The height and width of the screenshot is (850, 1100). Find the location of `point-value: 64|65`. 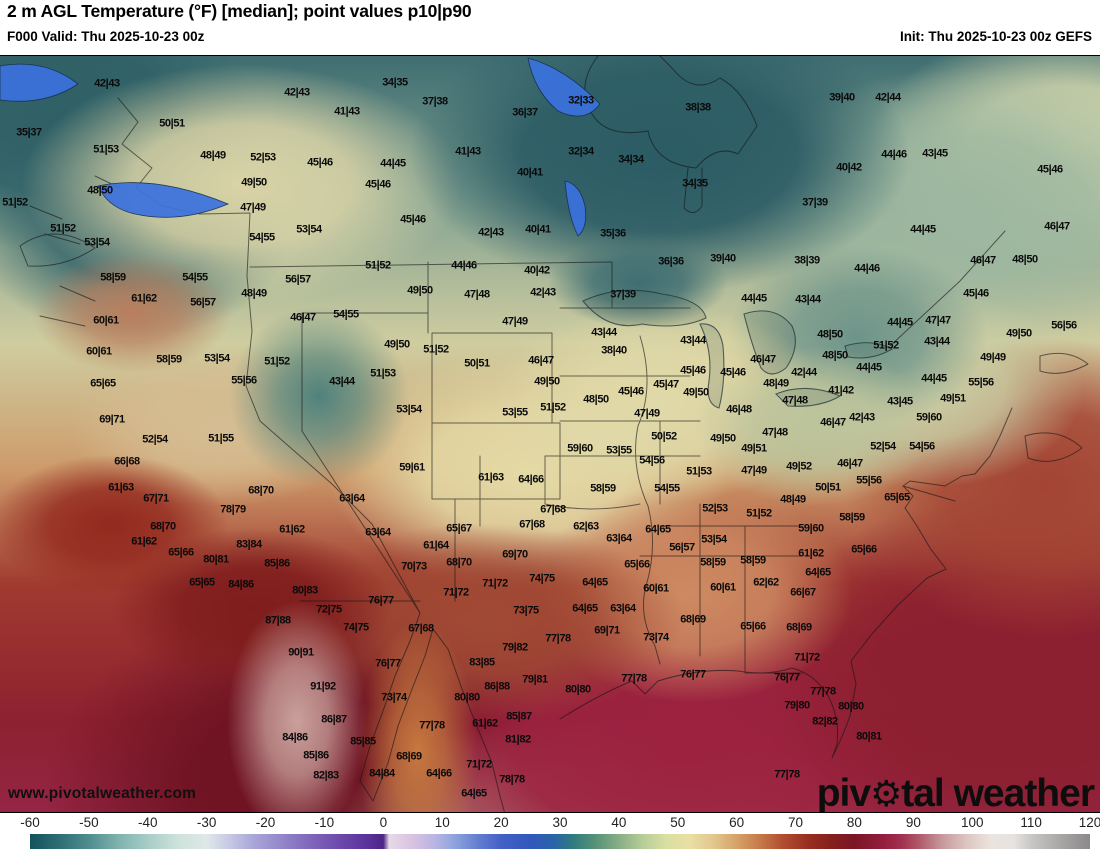

point-value: 64|65 is located at coordinates (595, 582).